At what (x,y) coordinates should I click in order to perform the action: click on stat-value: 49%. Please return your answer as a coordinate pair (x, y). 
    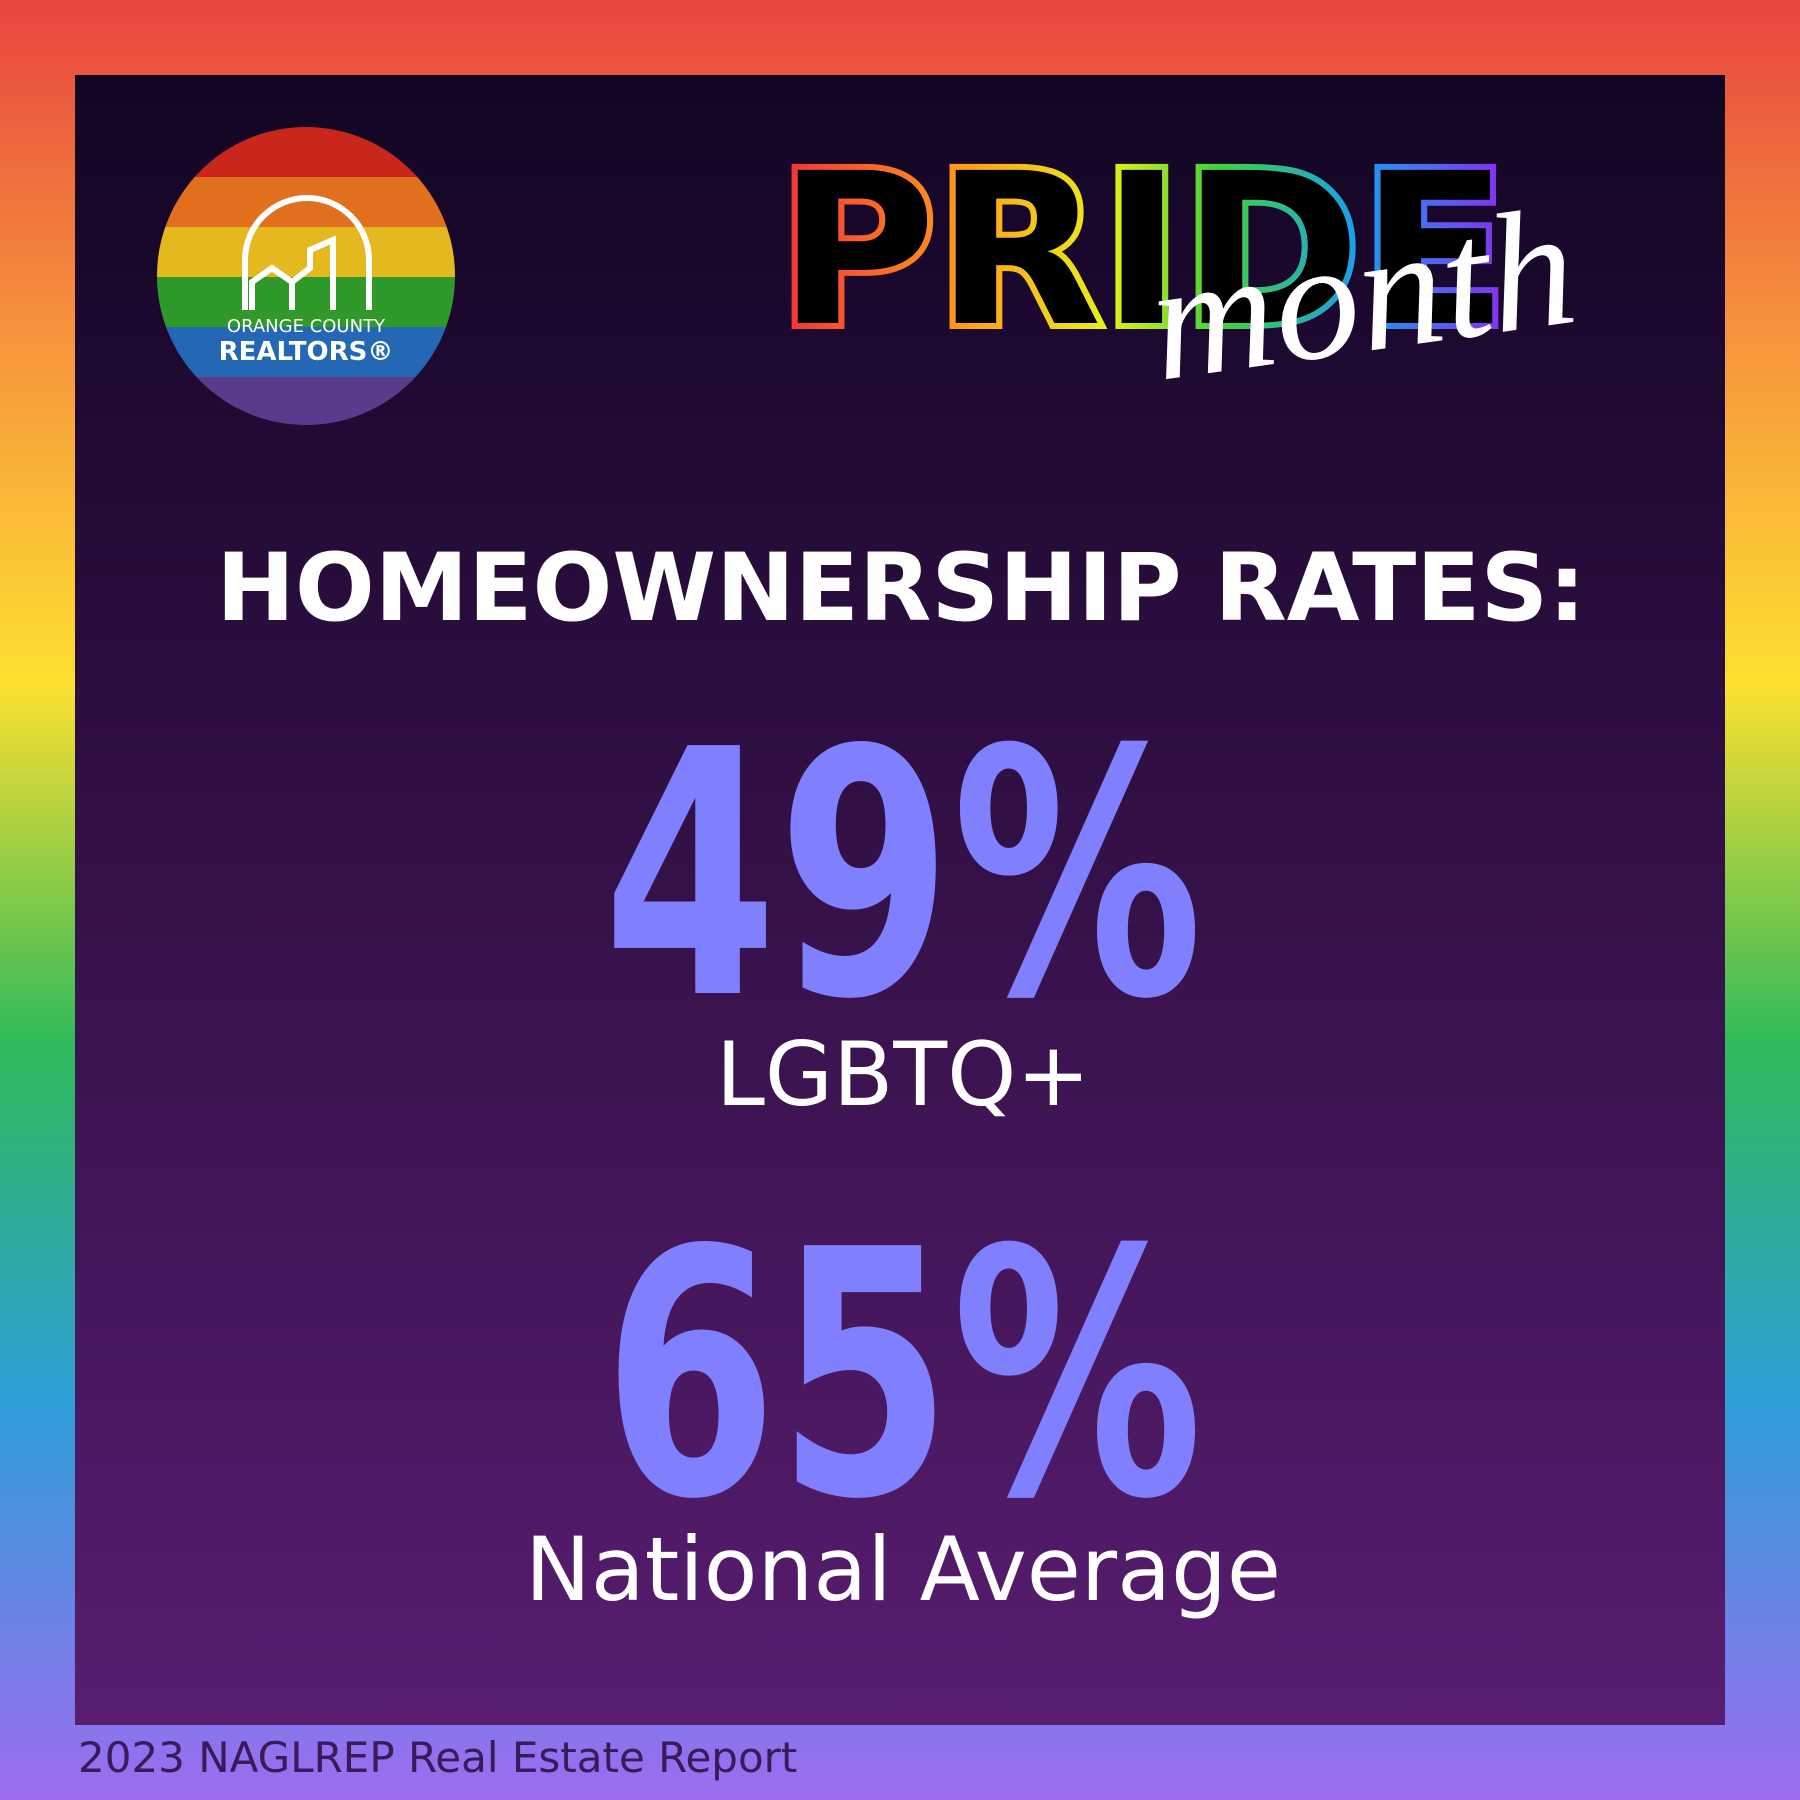
    Looking at the image, I should click on (903, 876).